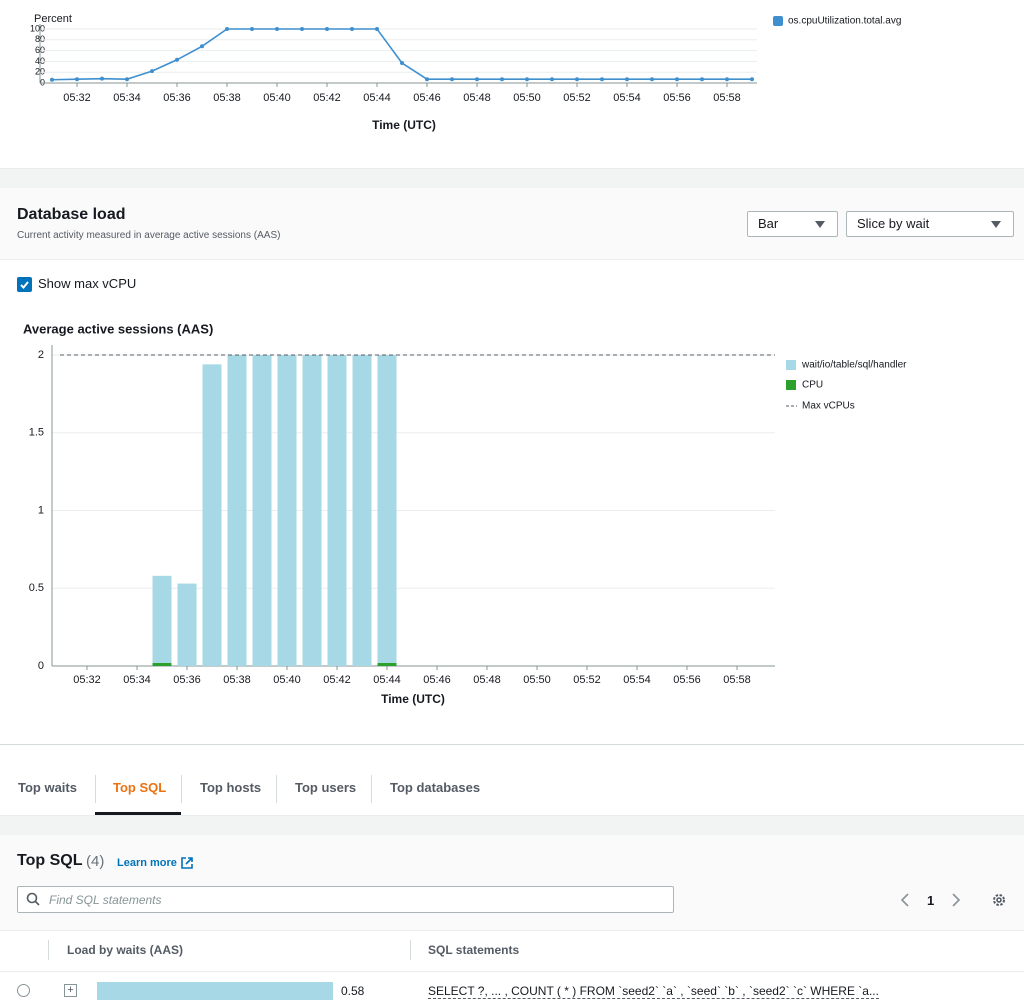  What do you see at coordinates (23, 990) in the screenshot?
I see `radio` at bounding box center [23, 990].